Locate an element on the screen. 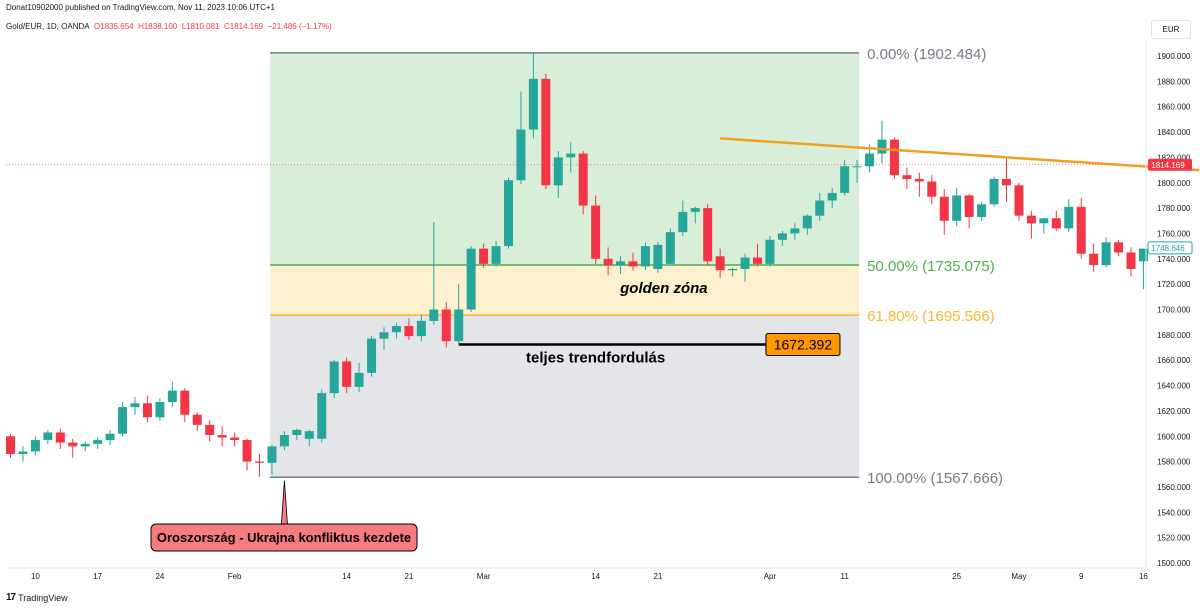 The image size is (1200, 609). brand-name: TradingView is located at coordinates (43, 597).